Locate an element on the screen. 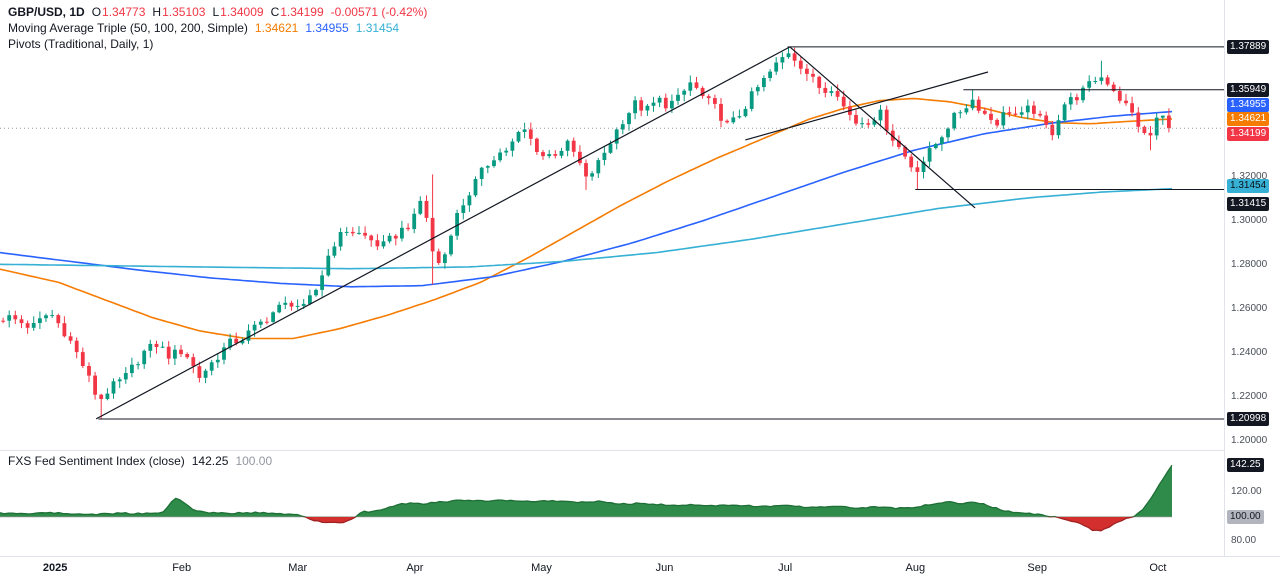 The height and width of the screenshot is (578, 1280). time-axis-label: 2025 is located at coordinates (55, 568).